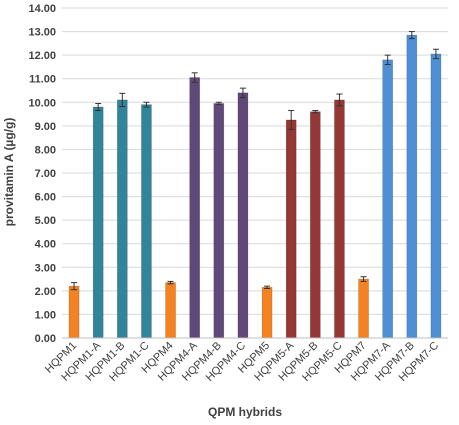  Describe the element at coordinates (45, 174) in the screenshot. I see `y-tick-label: 7.00` at that location.